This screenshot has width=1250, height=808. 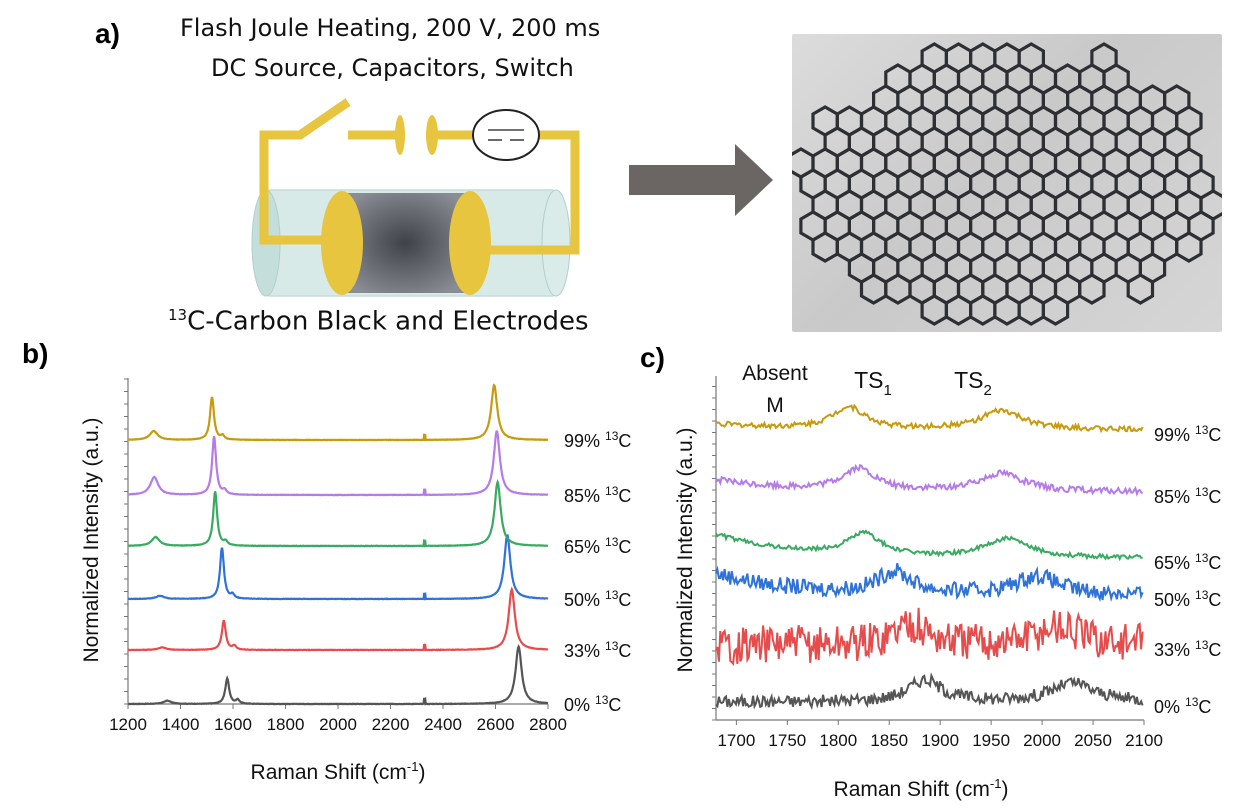 I want to click on panel-a-label: a), so click(x=107, y=33).